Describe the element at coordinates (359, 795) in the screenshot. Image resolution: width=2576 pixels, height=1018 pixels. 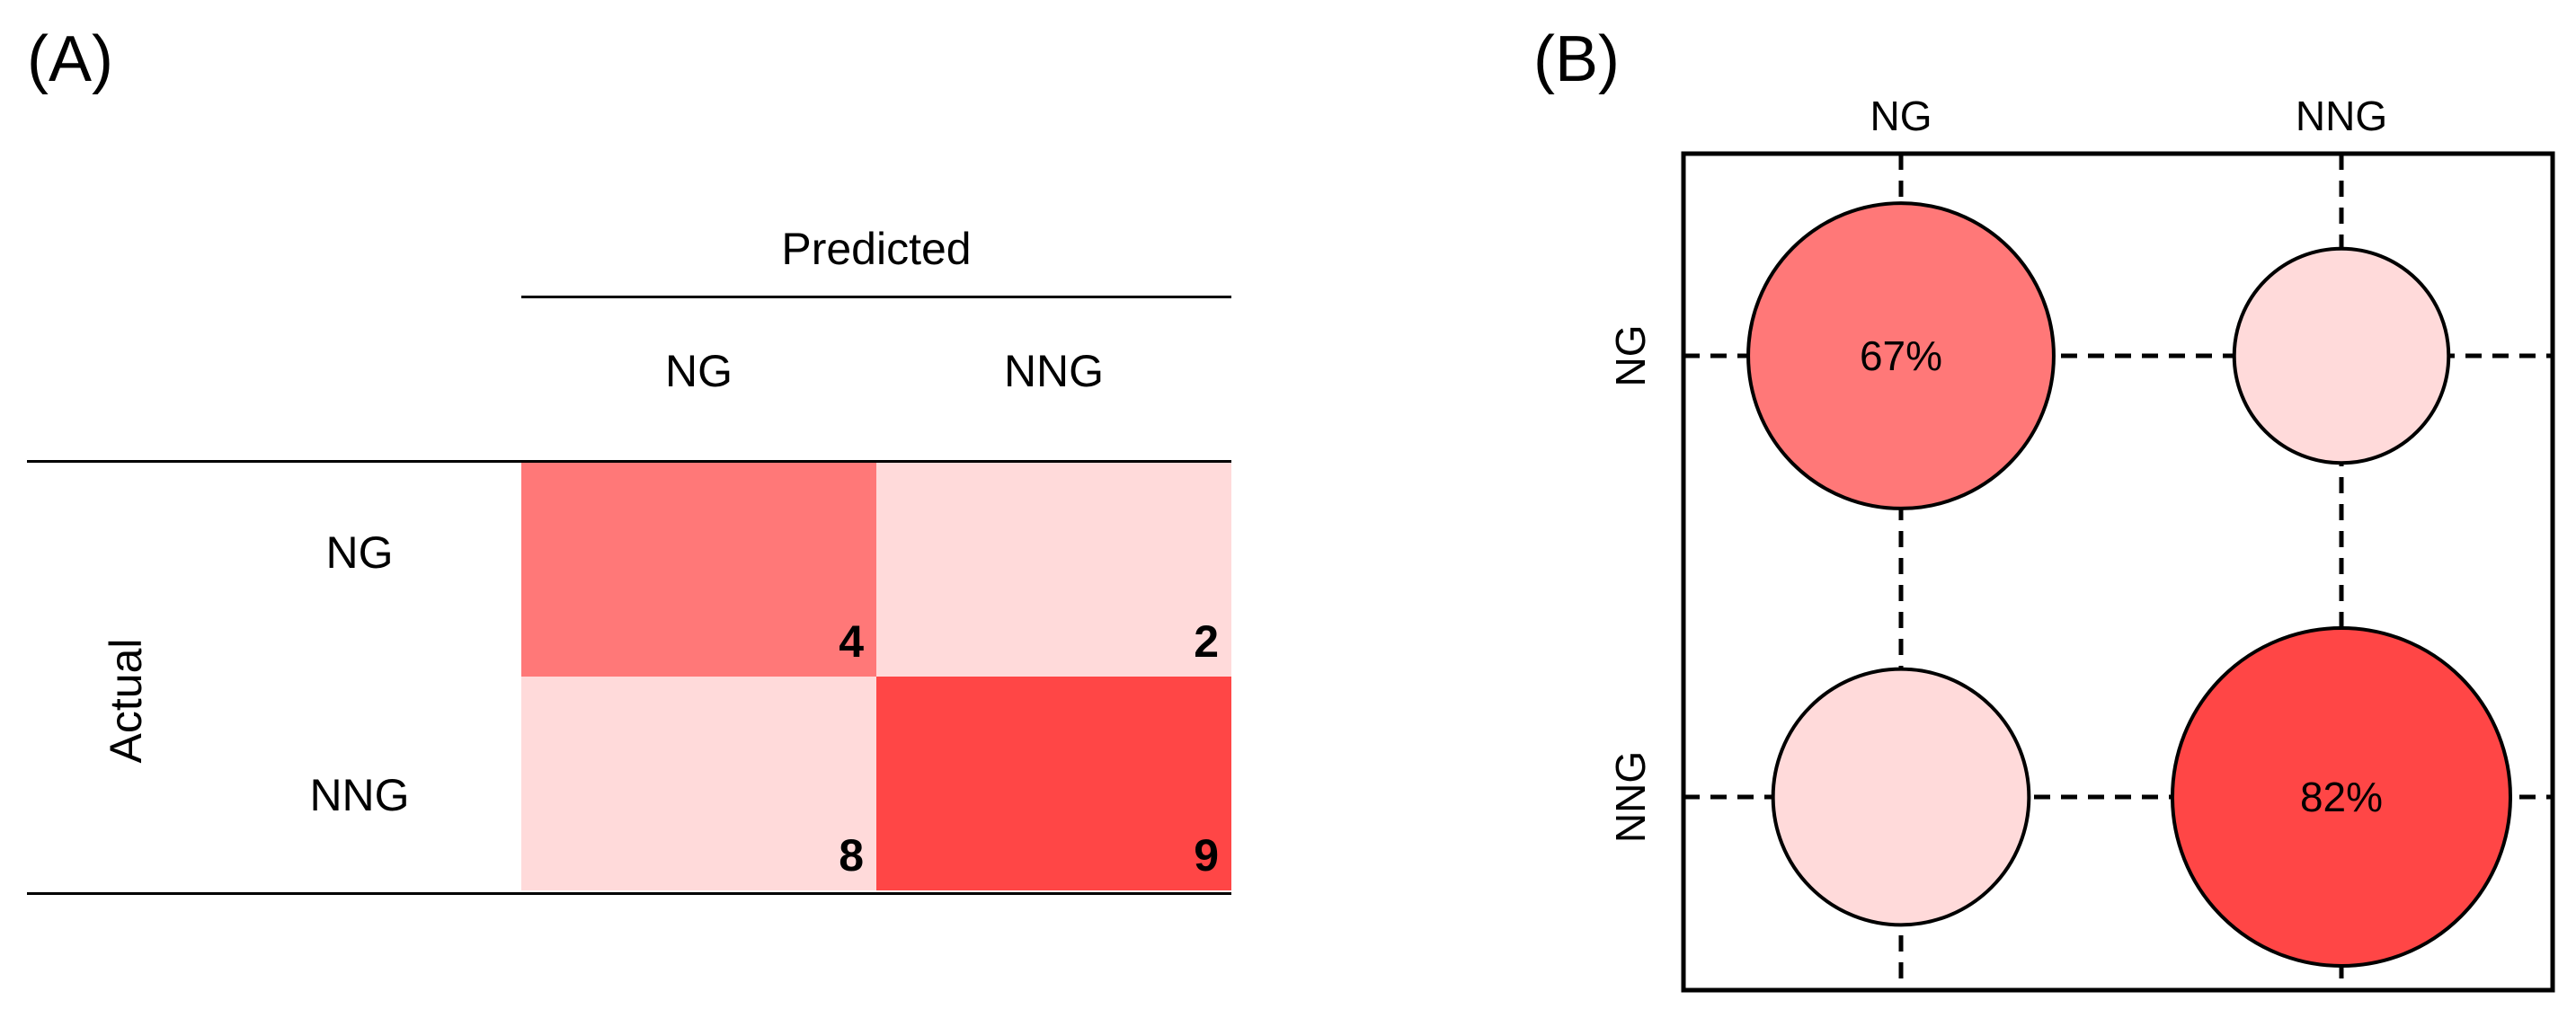
I see `row-label-nng: NNG` at that location.